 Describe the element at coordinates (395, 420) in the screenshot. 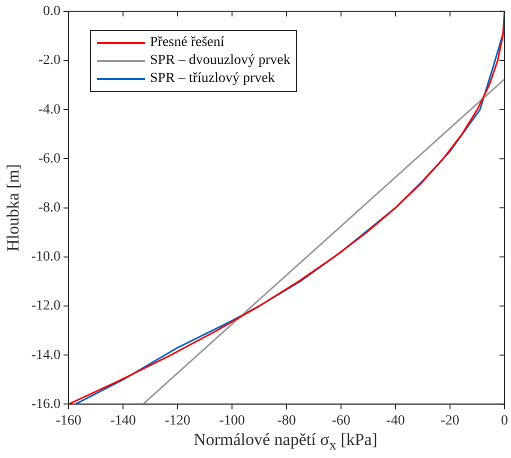

I see `x-tick-label: -40` at that location.